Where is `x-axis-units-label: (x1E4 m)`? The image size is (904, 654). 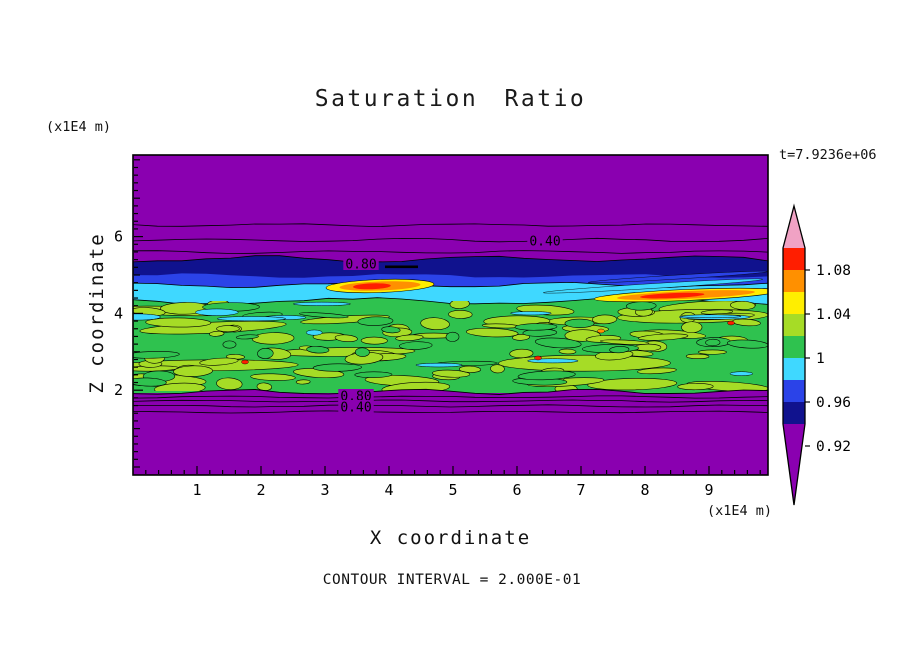 x-axis-units-label: (x1E4 m) is located at coordinates (739, 511).